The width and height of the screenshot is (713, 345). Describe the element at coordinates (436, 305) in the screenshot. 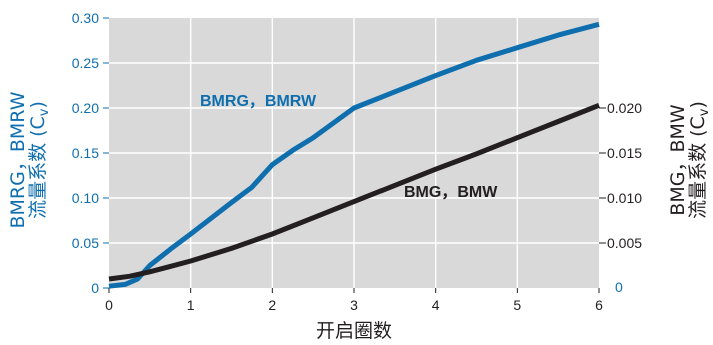

I see `x-tick-label: 4` at that location.